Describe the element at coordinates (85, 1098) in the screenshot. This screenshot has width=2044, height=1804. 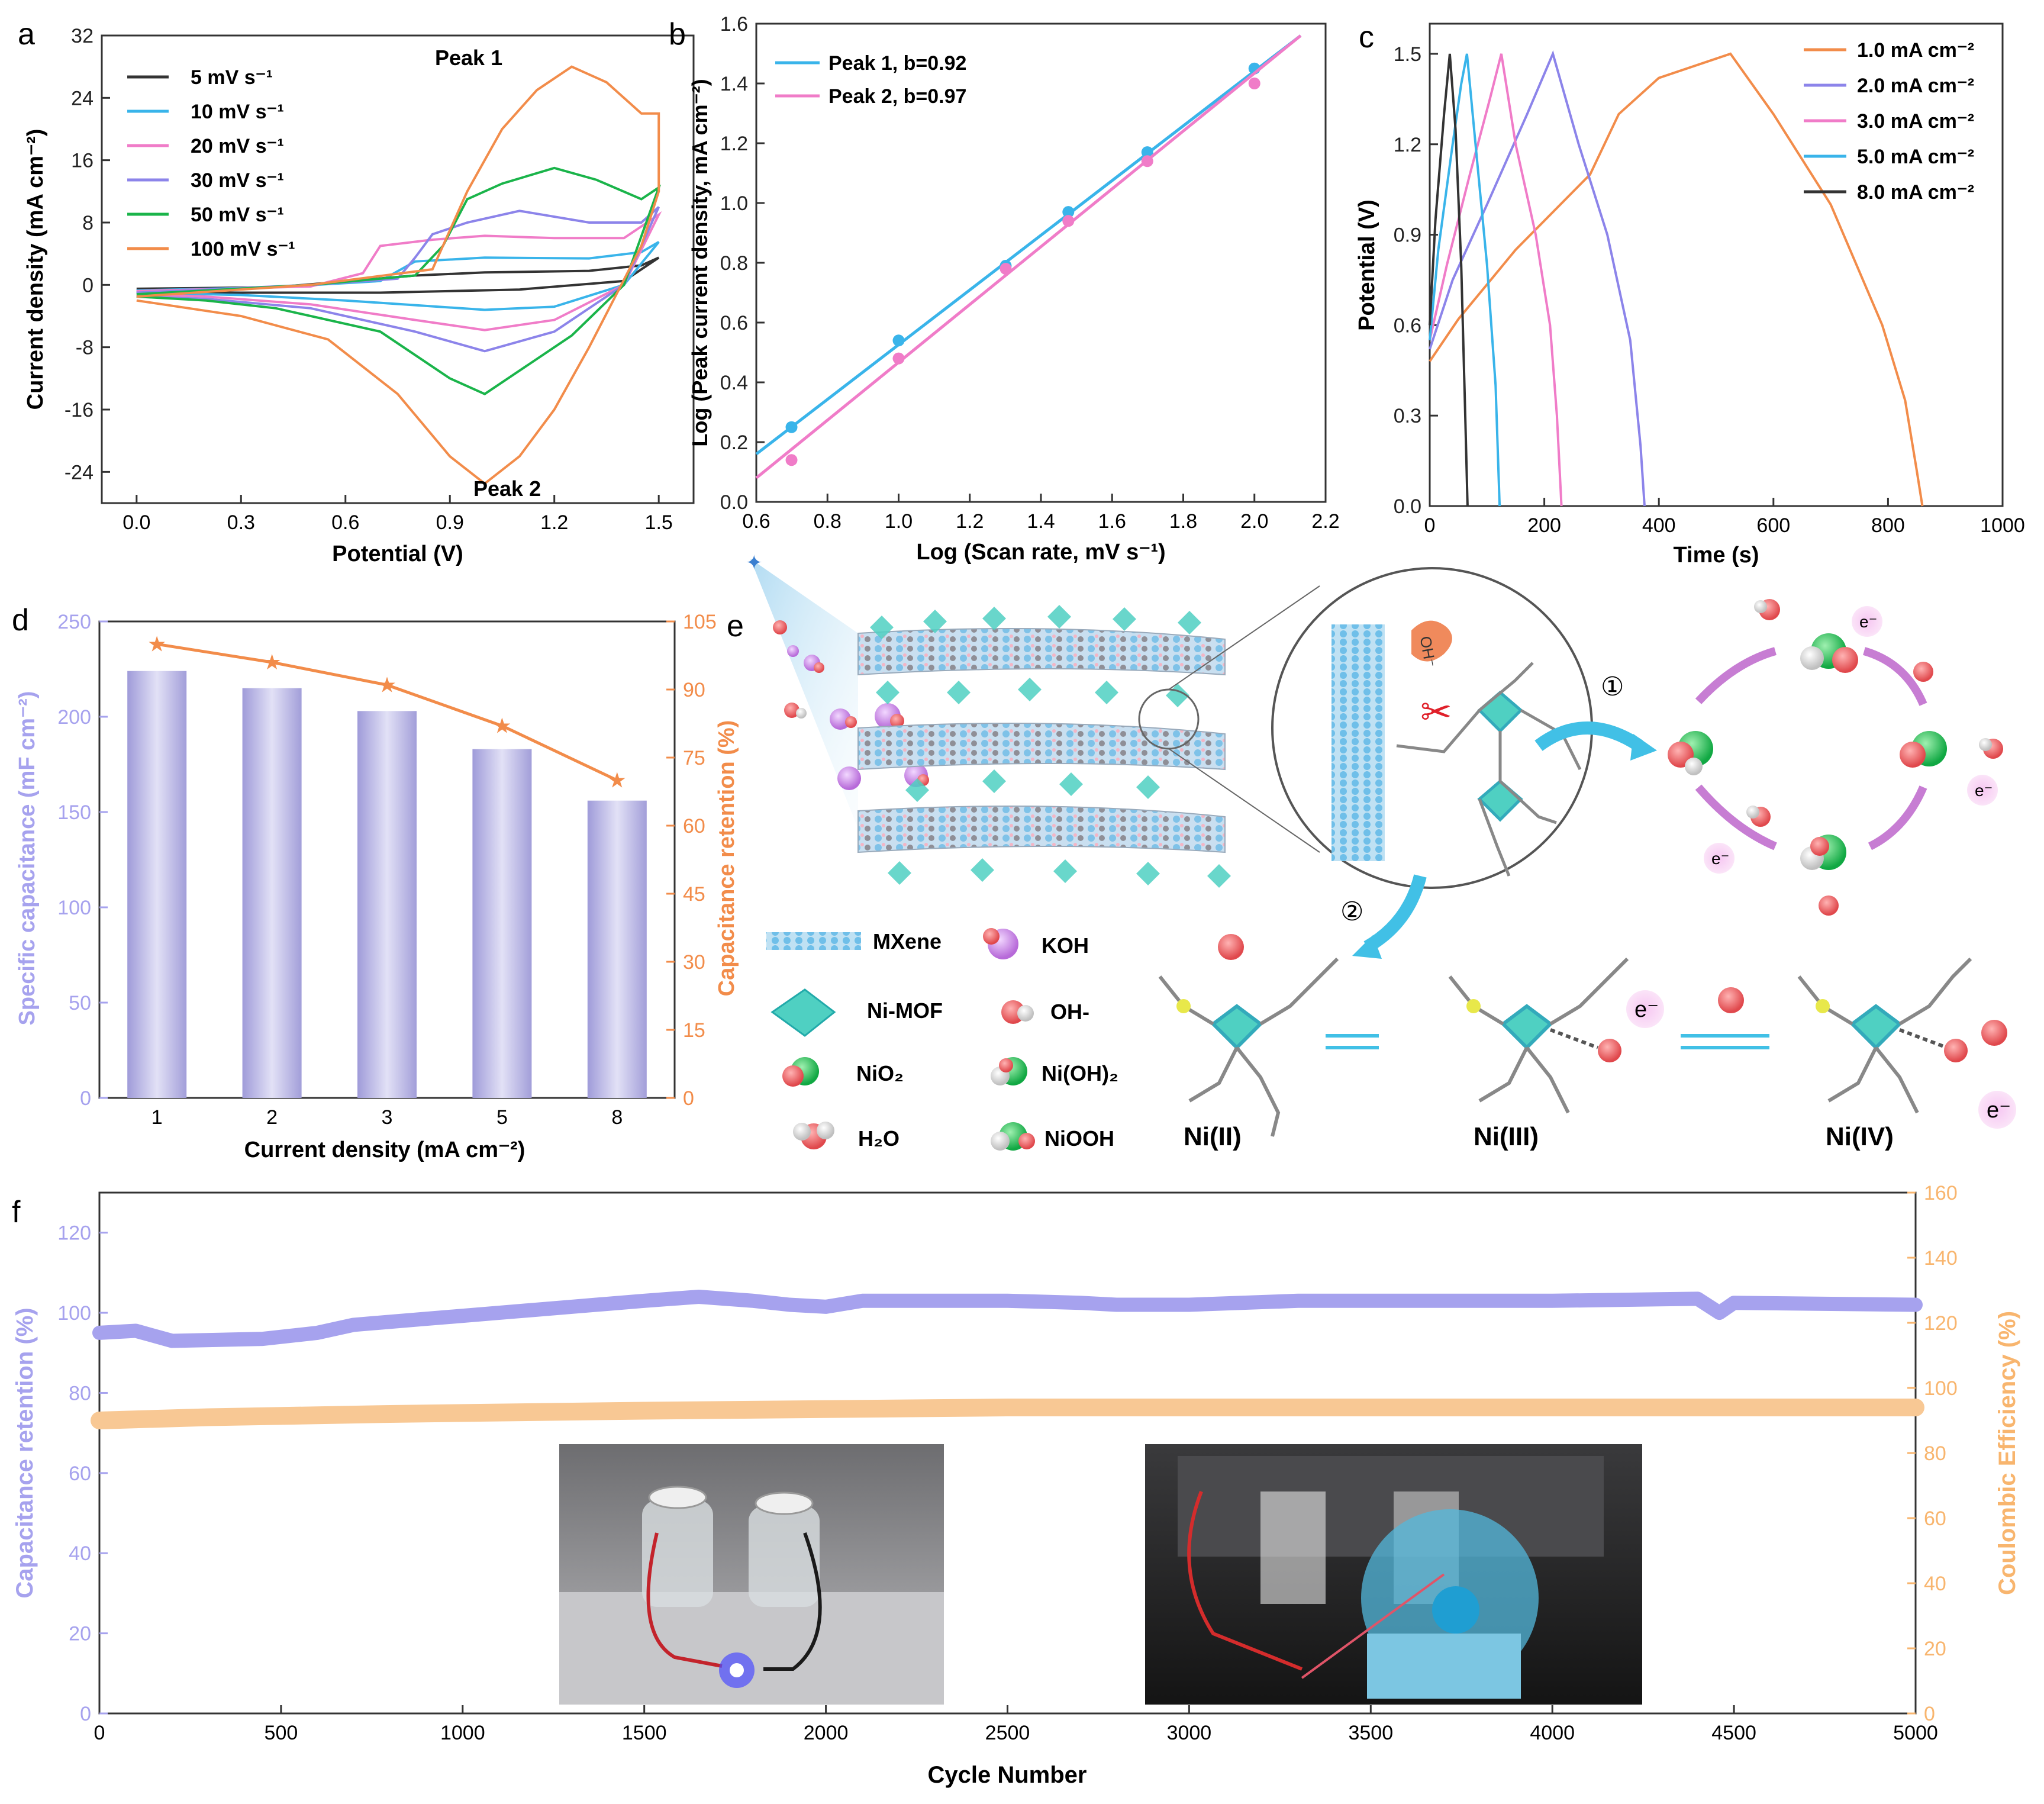
I see `chart-d-y-tick-label: 0` at that location.